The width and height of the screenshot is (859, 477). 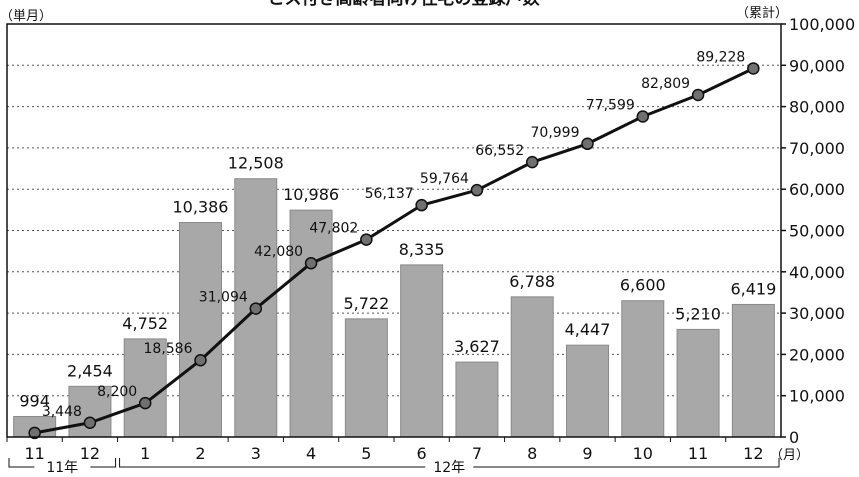 What do you see at coordinates (610, 106) in the screenshot?
I see `cumulative-value-label: 77,599` at bounding box center [610, 106].